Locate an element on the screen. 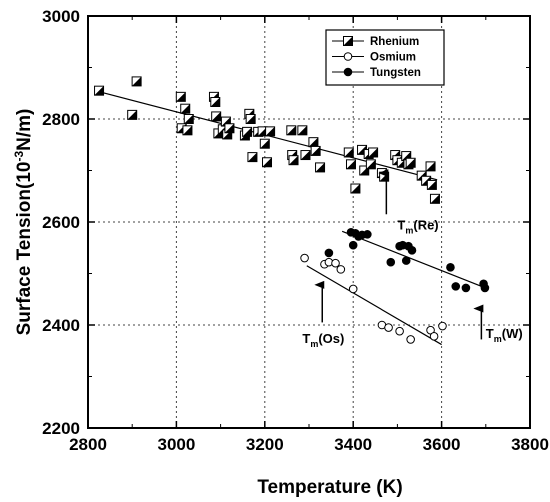 The width and height of the screenshot is (550, 502). x-tick-label: 3000 is located at coordinates (176, 444).